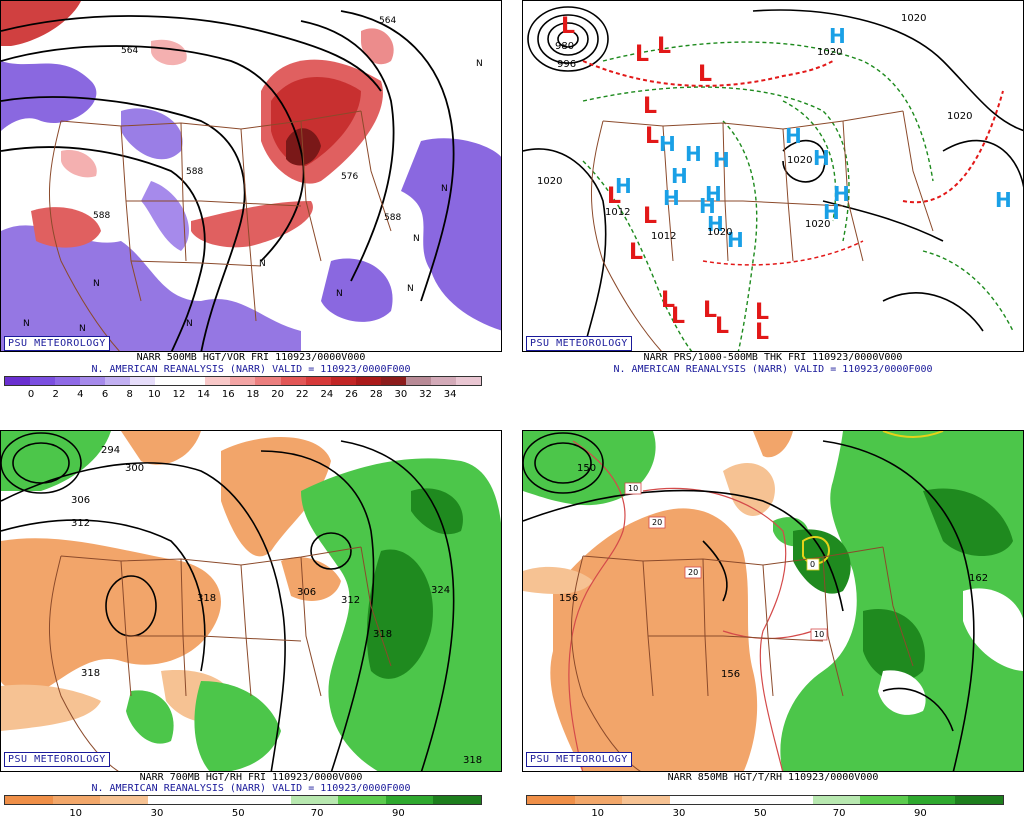 This screenshot has width=1024, height=819. Describe the element at coordinates (179, 394) in the screenshot. I see `colorbar-label: 12` at that location.